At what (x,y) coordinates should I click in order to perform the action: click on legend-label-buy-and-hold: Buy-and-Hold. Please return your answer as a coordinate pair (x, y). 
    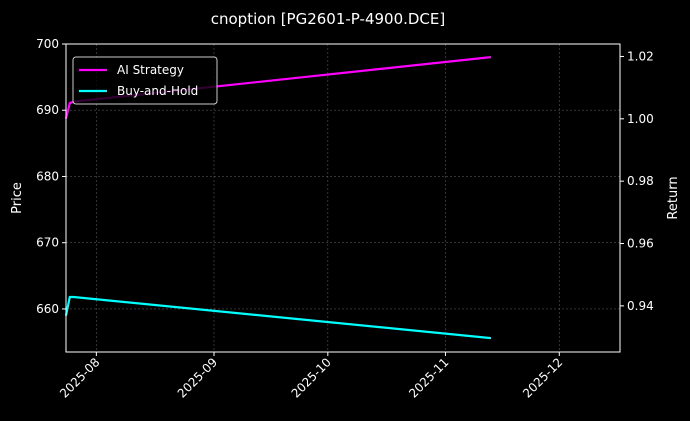
    Looking at the image, I should click on (157, 91).